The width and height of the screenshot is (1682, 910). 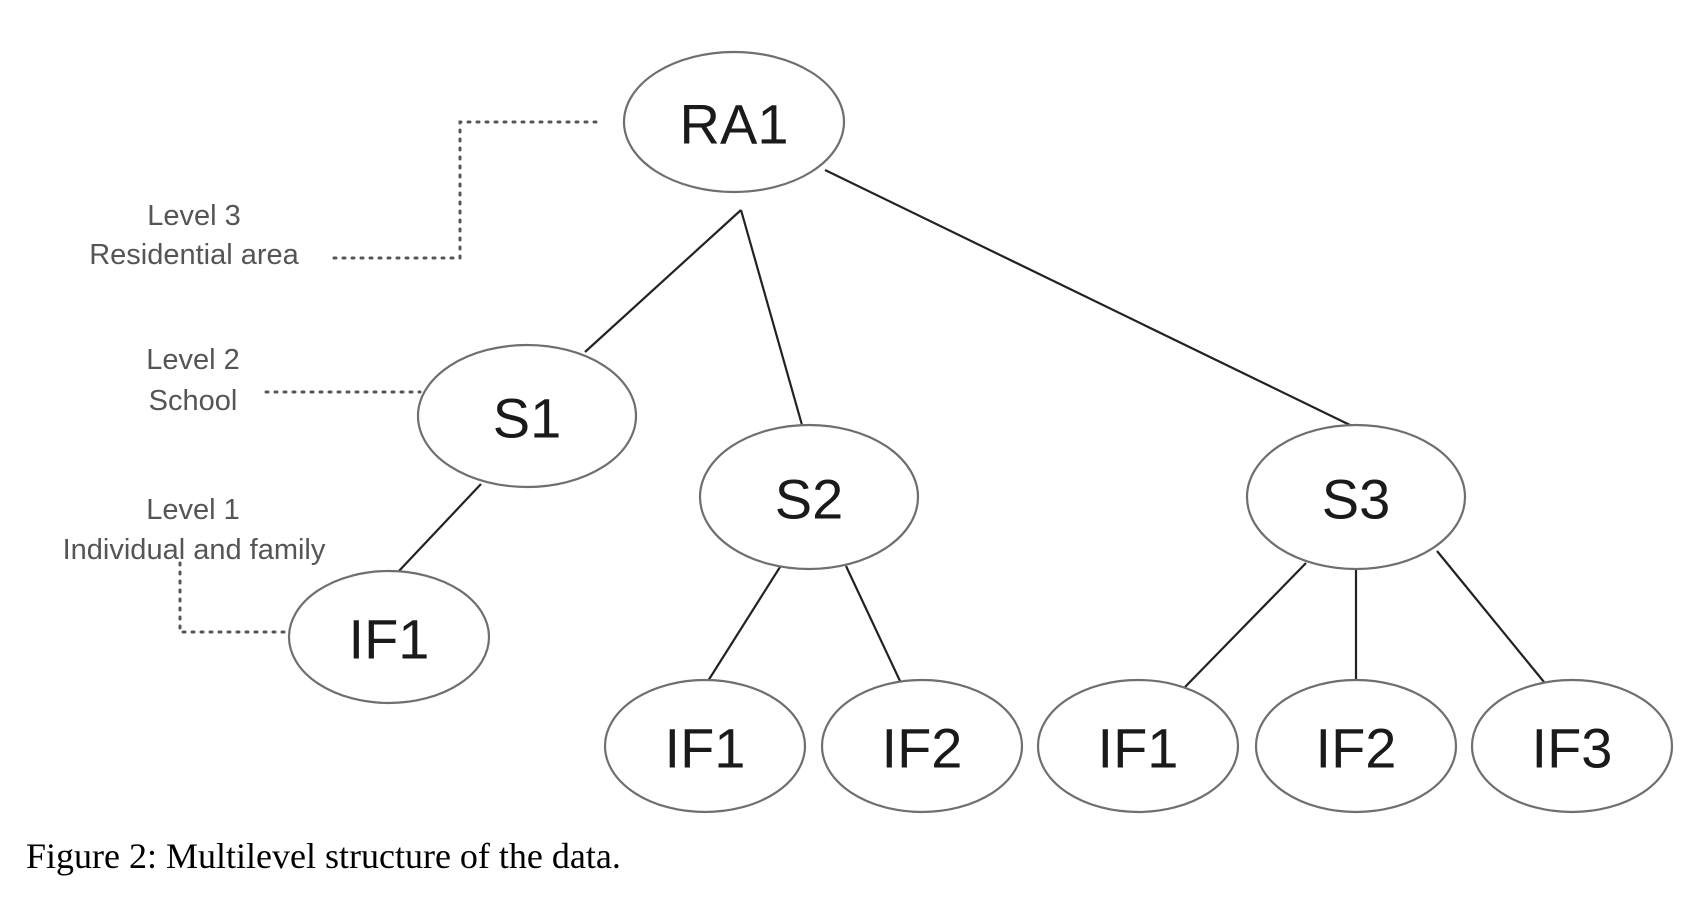 I want to click on level3-description: Residential area, so click(x=194, y=255).